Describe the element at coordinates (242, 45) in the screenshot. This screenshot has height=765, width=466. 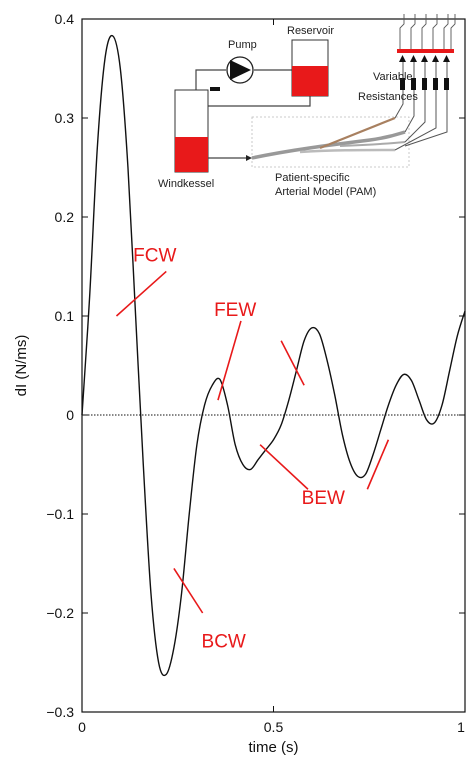
I see `pump-label: Pump` at that location.